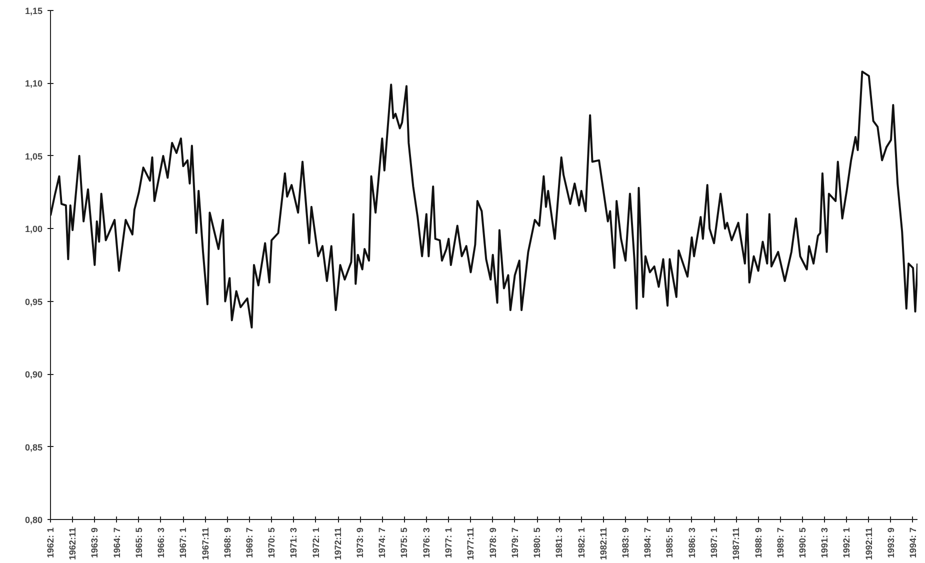 This screenshot has height=563, width=925. I want to click on x-tick-label: 1979: 7, so click(515, 542).